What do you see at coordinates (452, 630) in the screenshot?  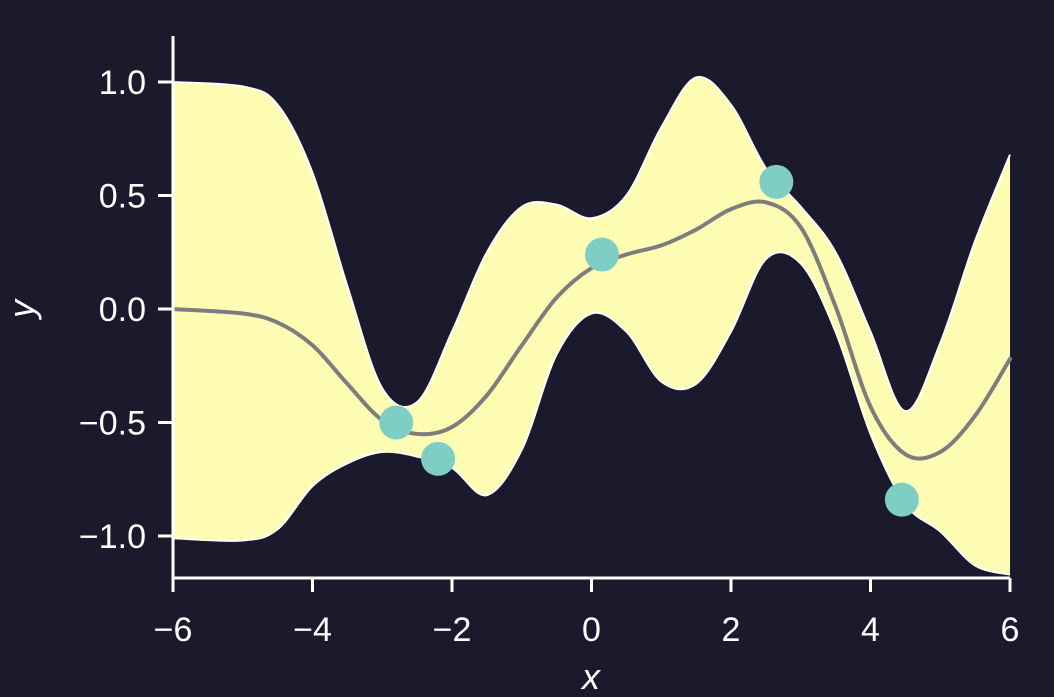 I see `x-tick-label: −2` at bounding box center [452, 630].